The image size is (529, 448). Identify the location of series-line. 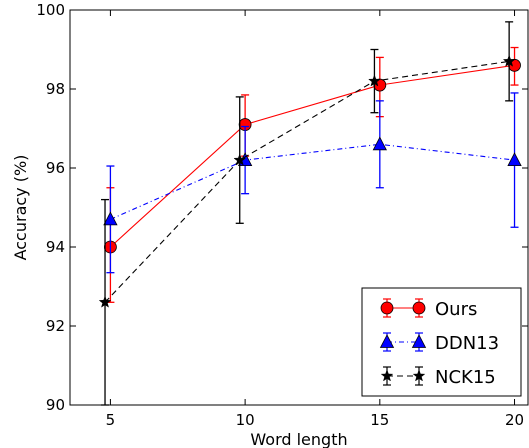
(312, 181).